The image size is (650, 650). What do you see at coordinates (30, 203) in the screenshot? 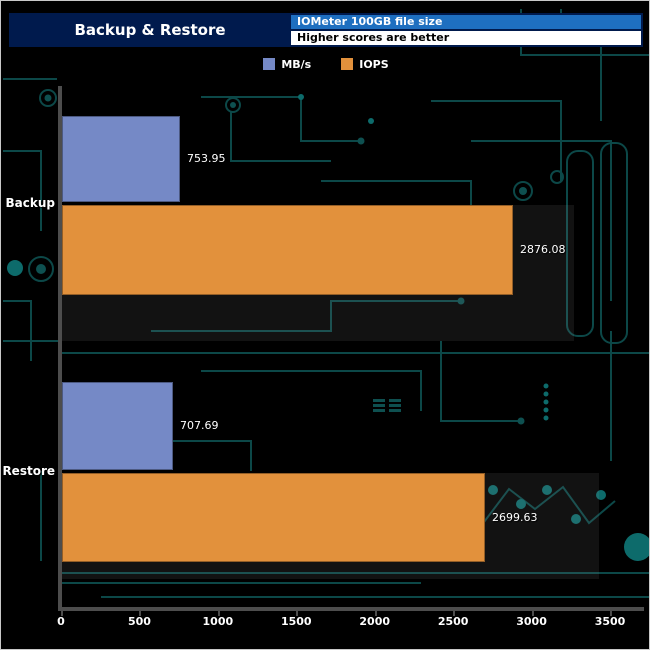
I see `category-label-backup: Backup` at bounding box center [30, 203].